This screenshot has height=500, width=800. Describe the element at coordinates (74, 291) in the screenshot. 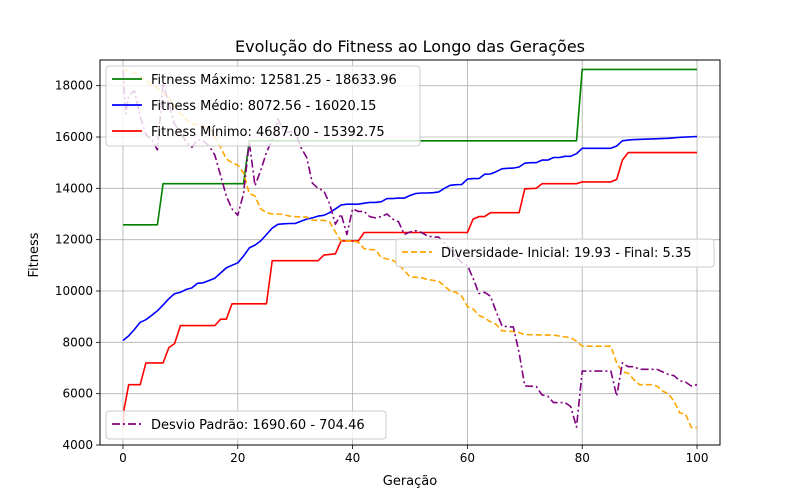

I see `y-tick-label: 10000` at that location.